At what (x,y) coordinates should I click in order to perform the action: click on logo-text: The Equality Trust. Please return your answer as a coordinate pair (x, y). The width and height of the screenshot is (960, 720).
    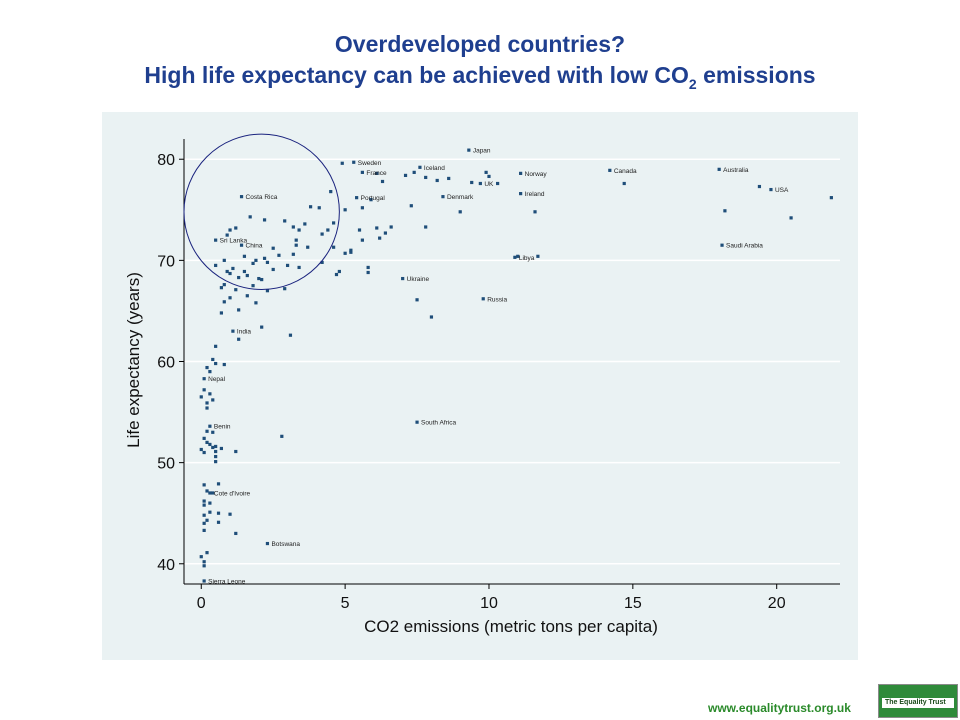
    Looking at the image, I should click on (915, 702).